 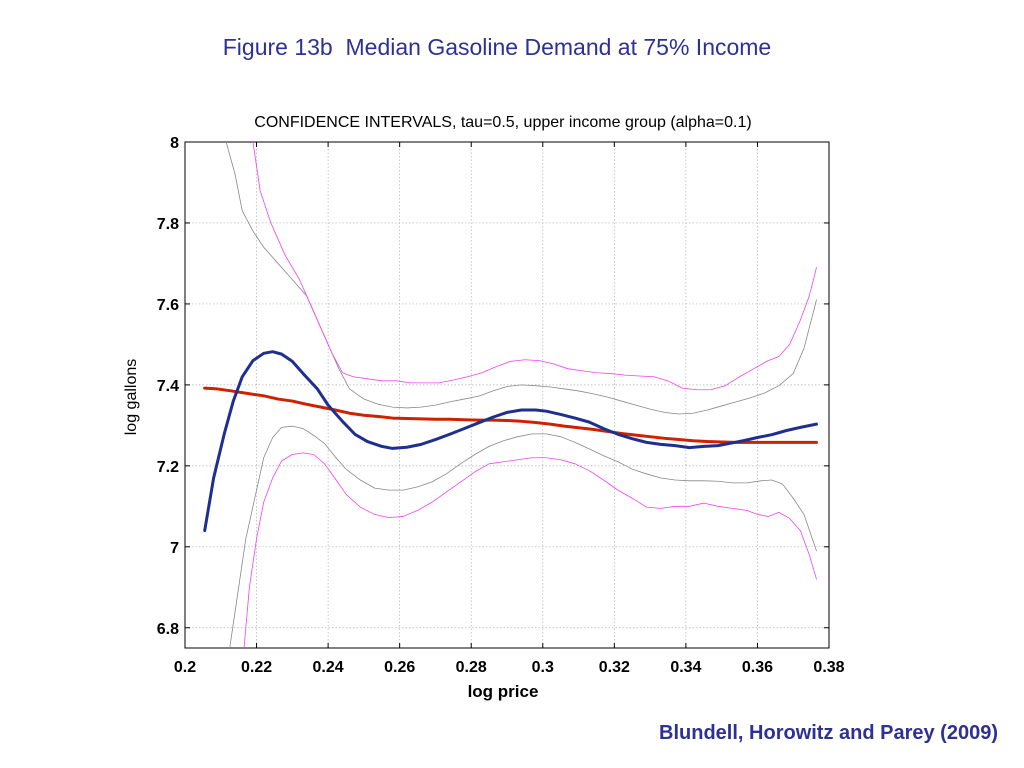 I want to click on citation: Blundell, Horowitz and Parey (2009), so click(x=828, y=733).